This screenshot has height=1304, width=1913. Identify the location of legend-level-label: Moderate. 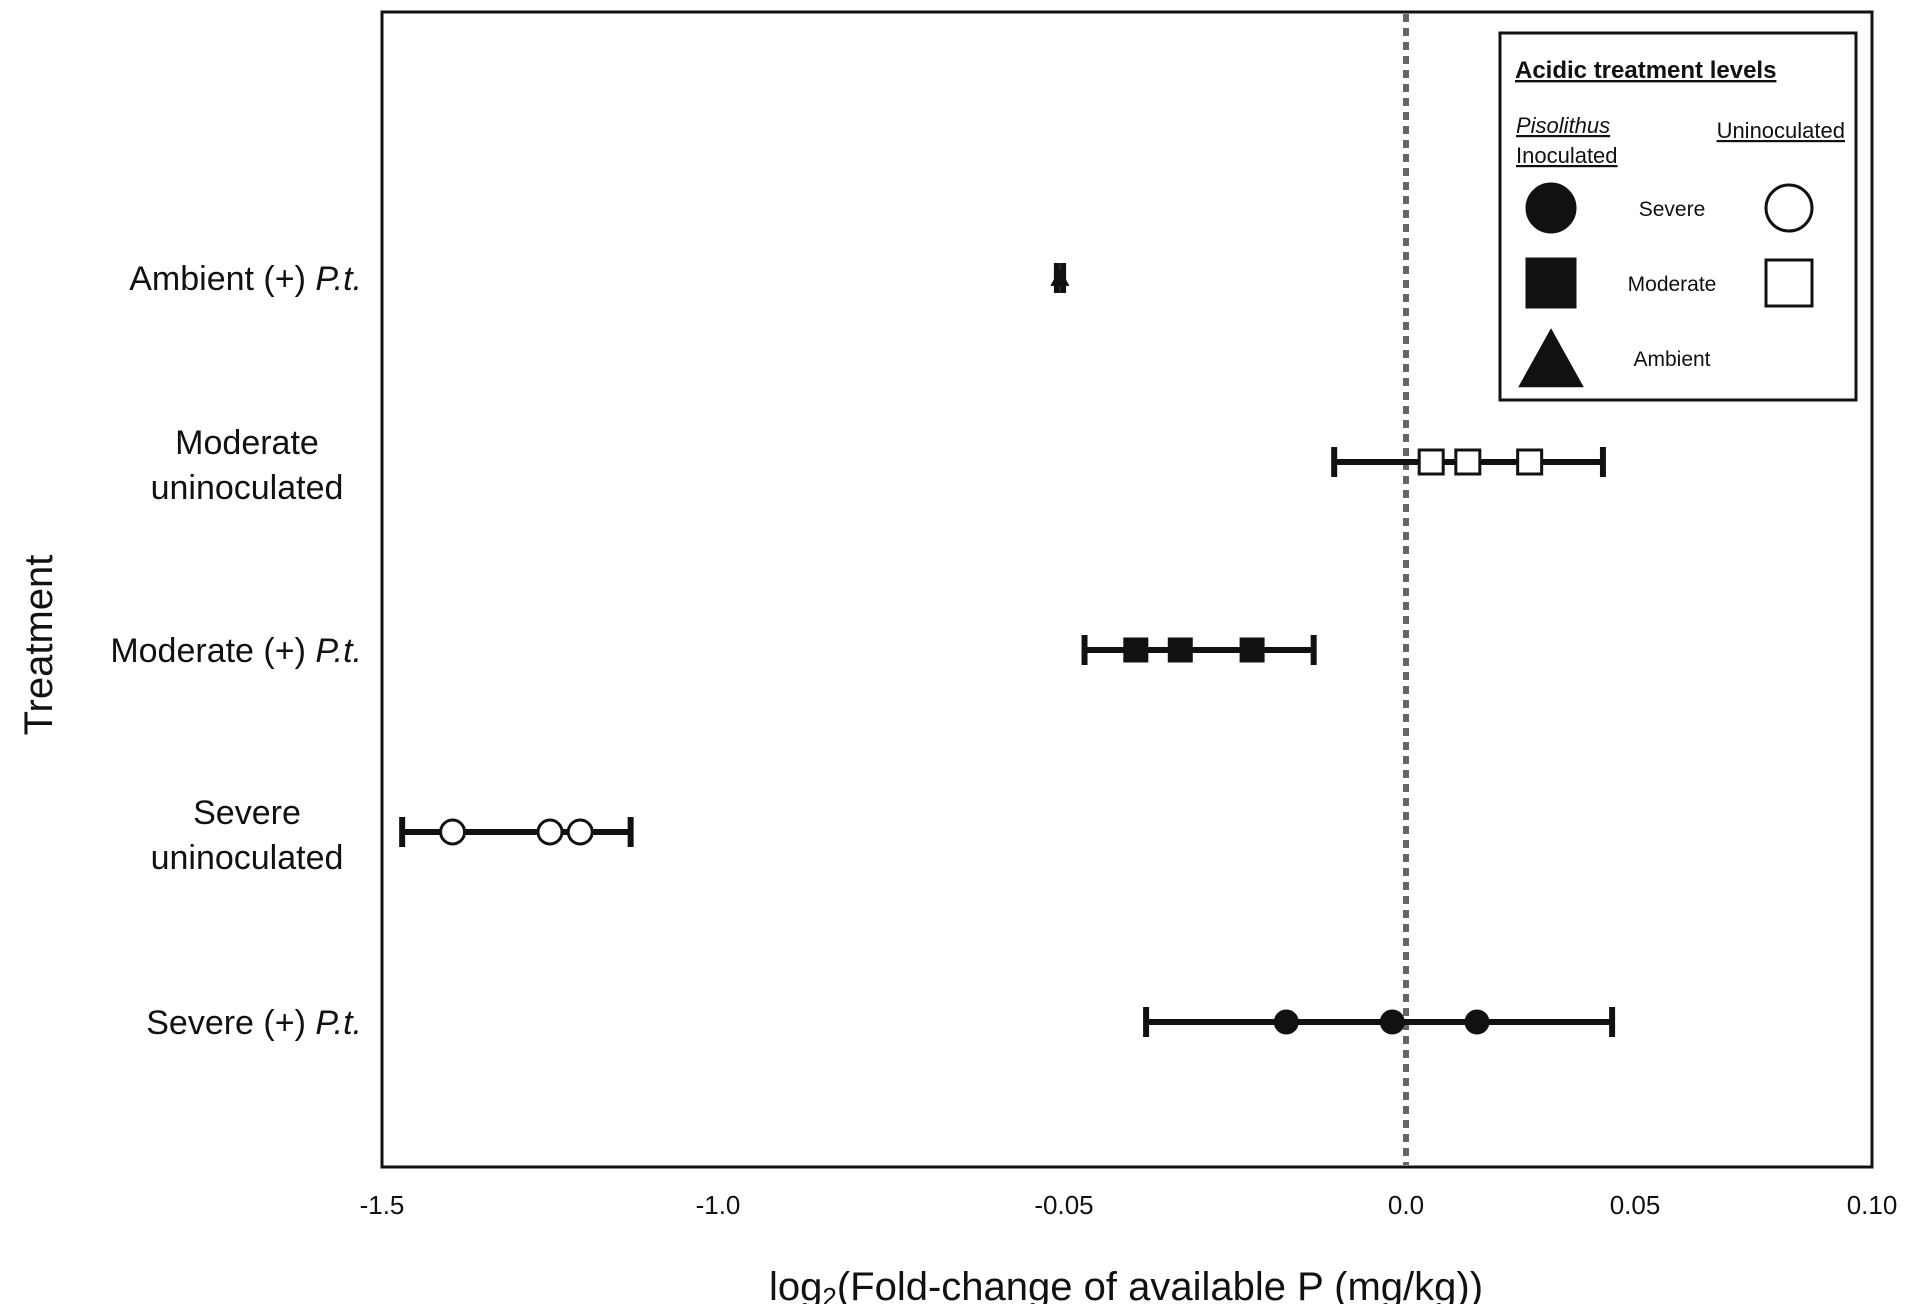
(1672, 284).